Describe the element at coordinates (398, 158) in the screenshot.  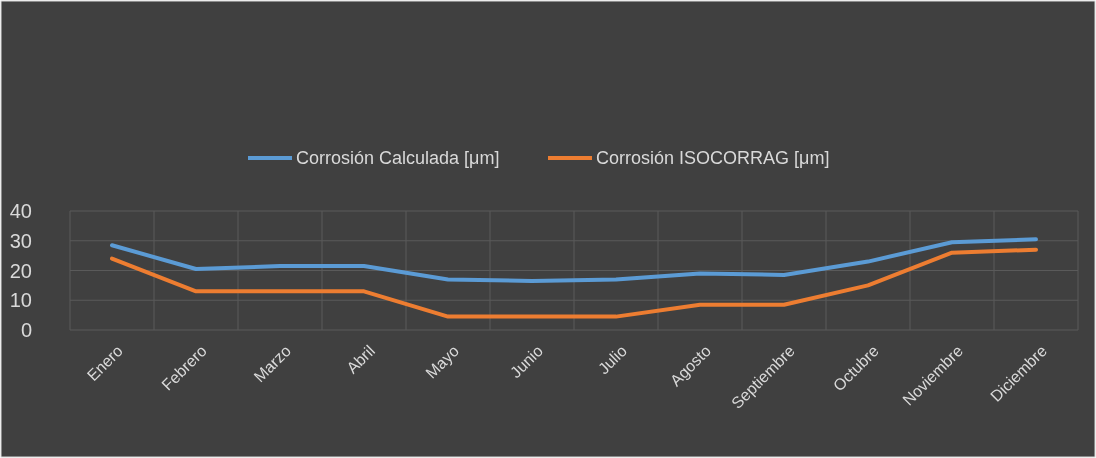
I see `legend-label: Corrosión Calculada [μm]` at that location.